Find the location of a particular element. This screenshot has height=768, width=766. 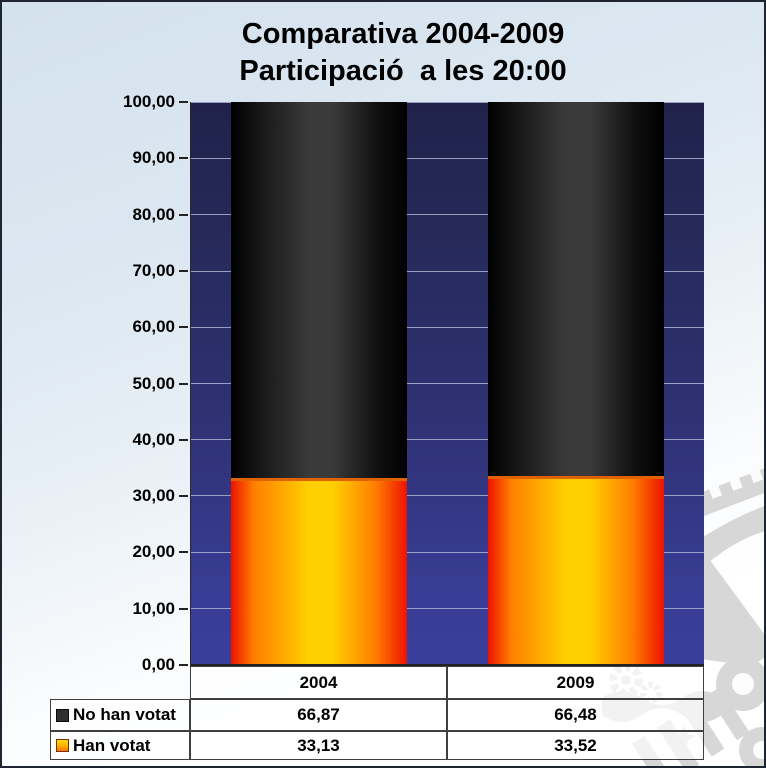

legend-han-votat: Han votat is located at coordinates (120, 745).